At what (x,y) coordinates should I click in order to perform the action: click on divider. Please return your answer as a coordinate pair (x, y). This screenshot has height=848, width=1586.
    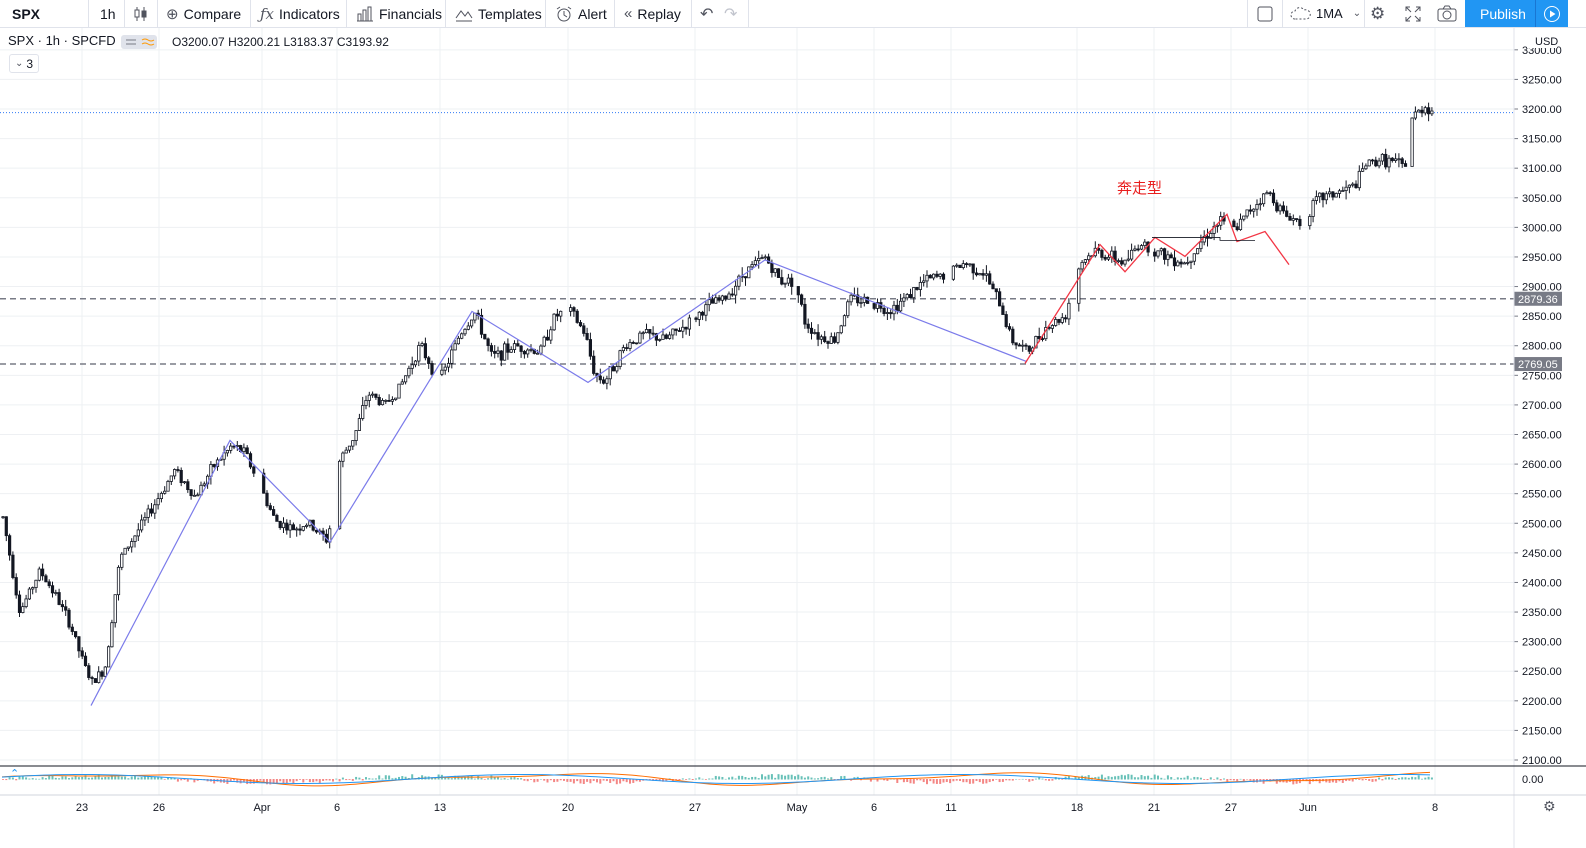
    Looking at the image, I should click on (124, 13).